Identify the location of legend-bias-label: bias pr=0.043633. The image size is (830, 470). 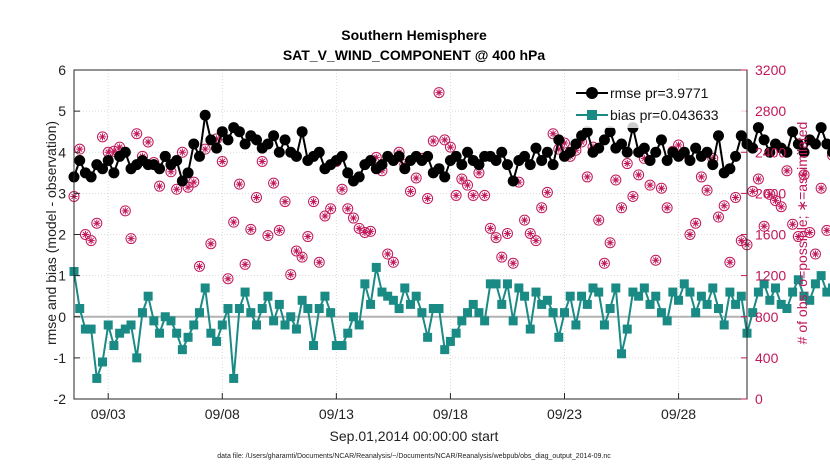
(664, 115).